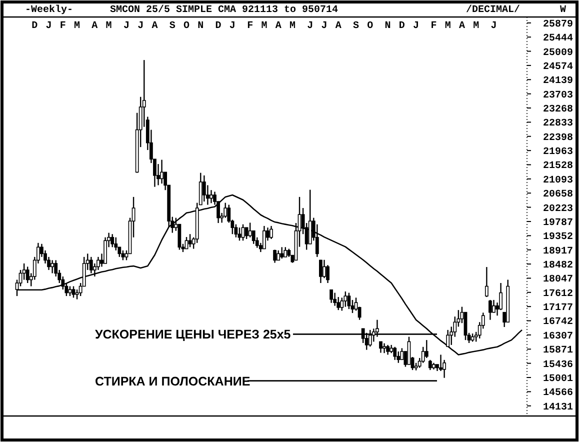  Describe the element at coordinates (172, 381) in the screenshot. I see `ref-line-label: СТИРКА И ПОЛОСКАНИЕ` at that location.